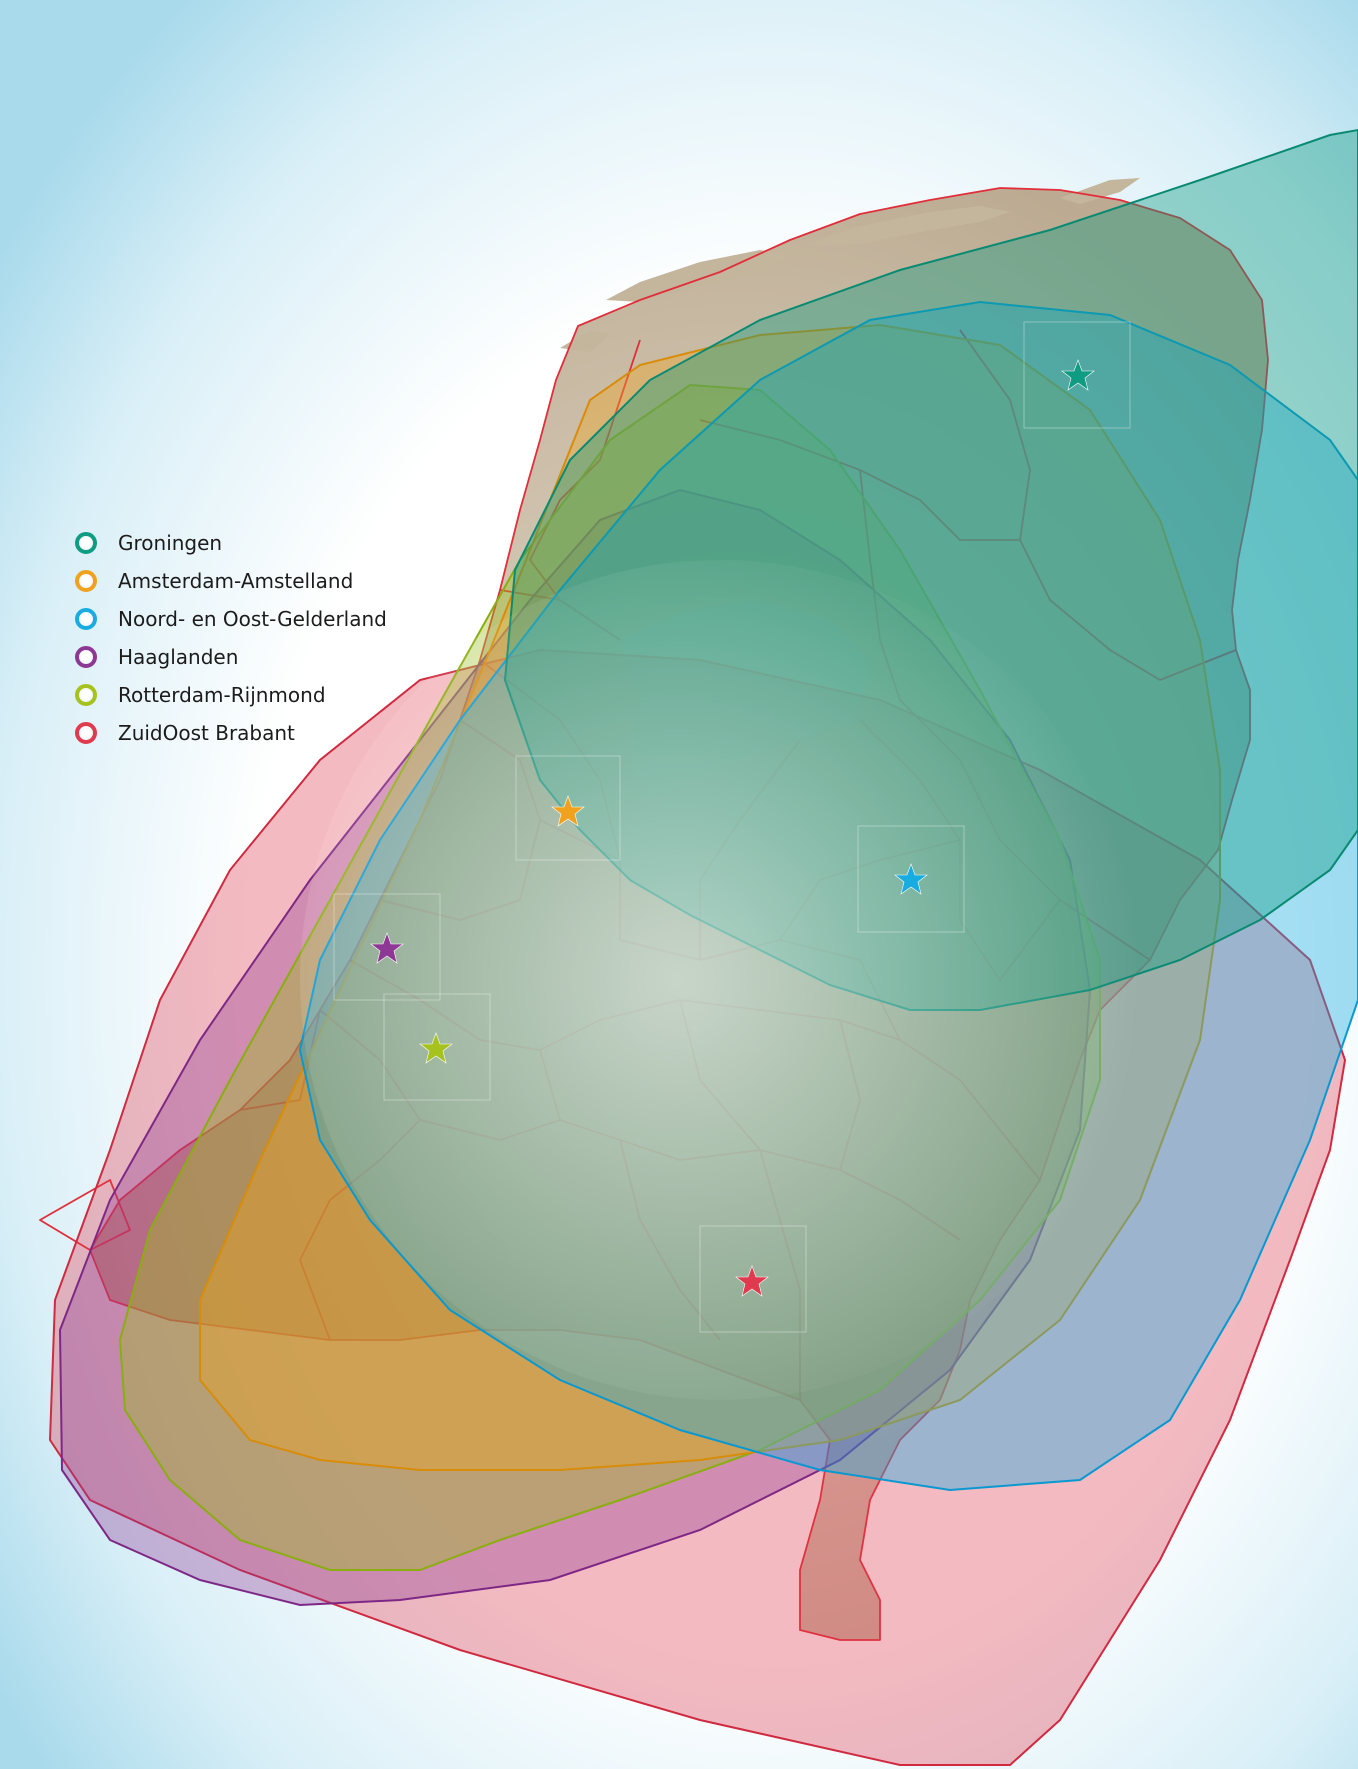 Image resolution: width=1358 pixels, height=1769 pixels. I want to click on legend-item-zuidoost-brabant: ZuidOost Brabant, so click(229, 735).